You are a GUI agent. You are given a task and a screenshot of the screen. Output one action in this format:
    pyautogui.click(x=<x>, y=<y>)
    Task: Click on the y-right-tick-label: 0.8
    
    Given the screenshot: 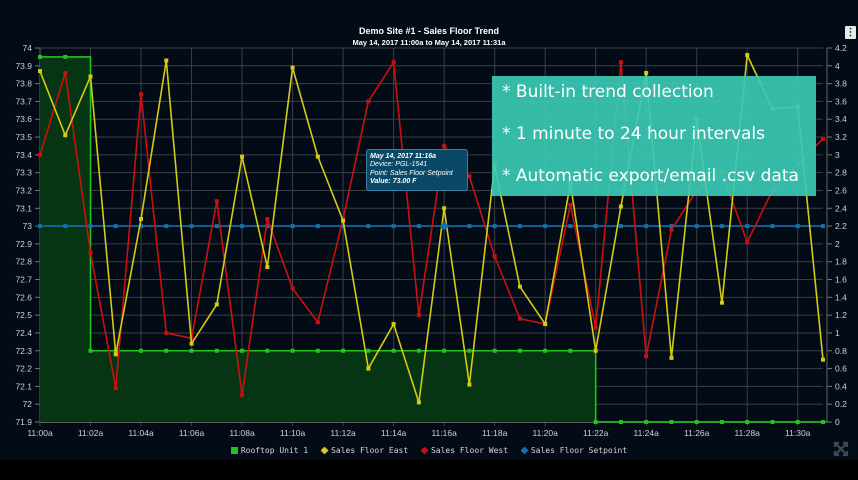 What is the action you would take?
    pyautogui.click(x=841, y=351)
    